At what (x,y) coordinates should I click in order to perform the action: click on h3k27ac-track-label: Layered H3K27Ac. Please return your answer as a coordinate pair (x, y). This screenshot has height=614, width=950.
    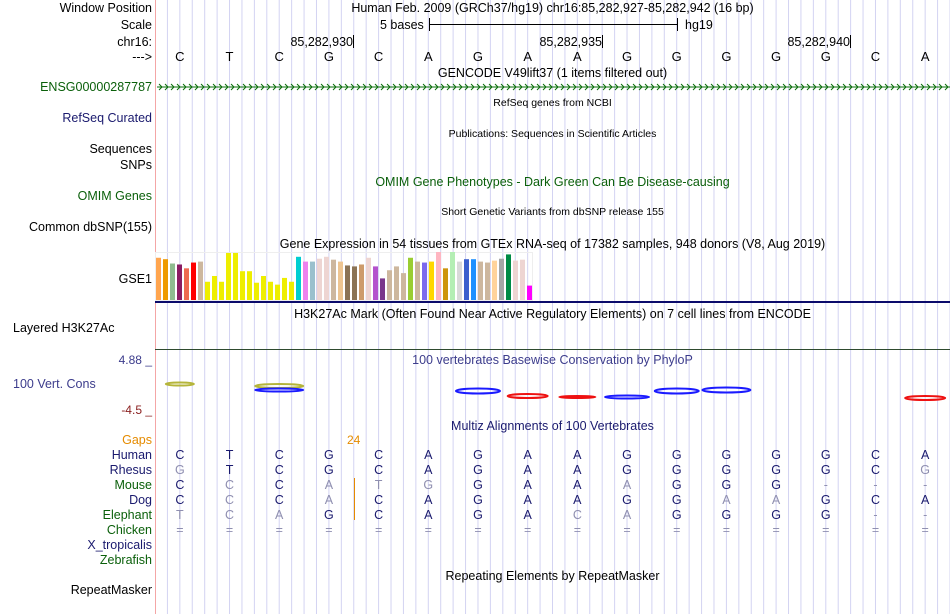
    Looking at the image, I should click on (64, 328).